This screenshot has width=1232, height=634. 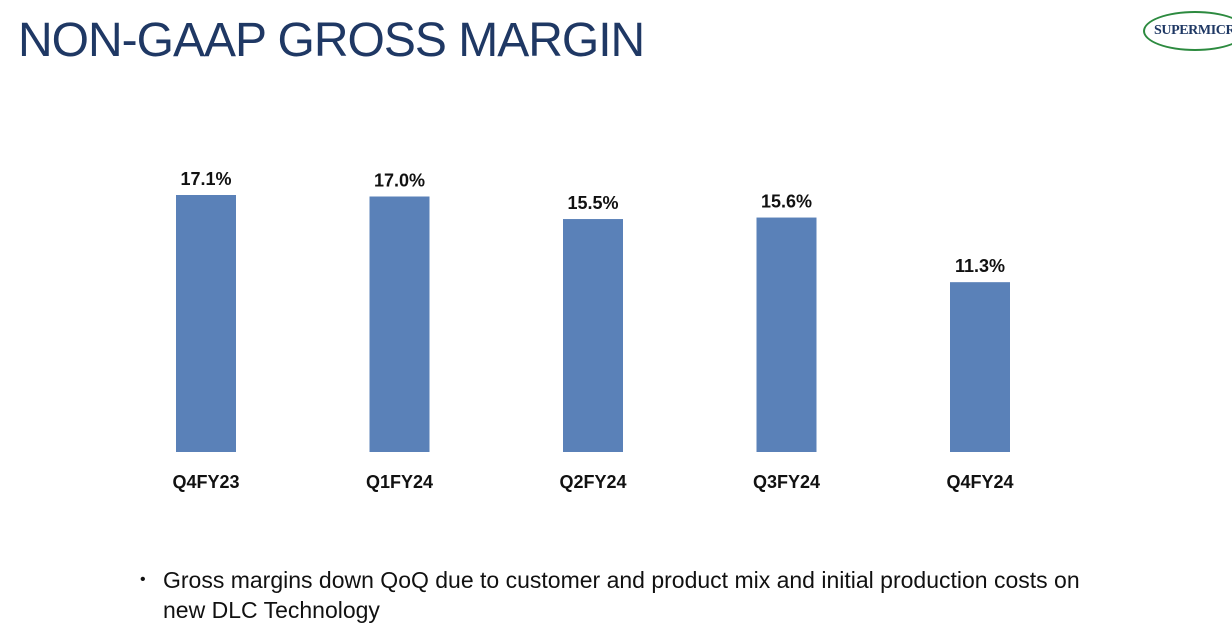 I want to click on data-label-q4fy23: 17.1%, so click(x=205, y=179).